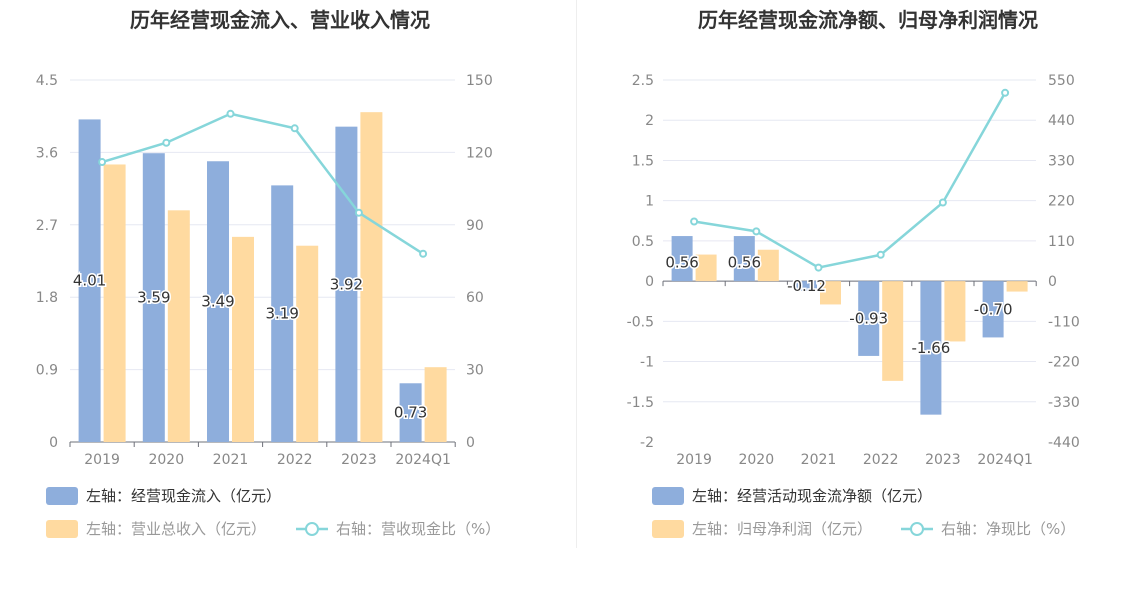 The width and height of the screenshot is (1148, 589). I want to click on y-left-tick-label: 2.7, so click(47, 226).